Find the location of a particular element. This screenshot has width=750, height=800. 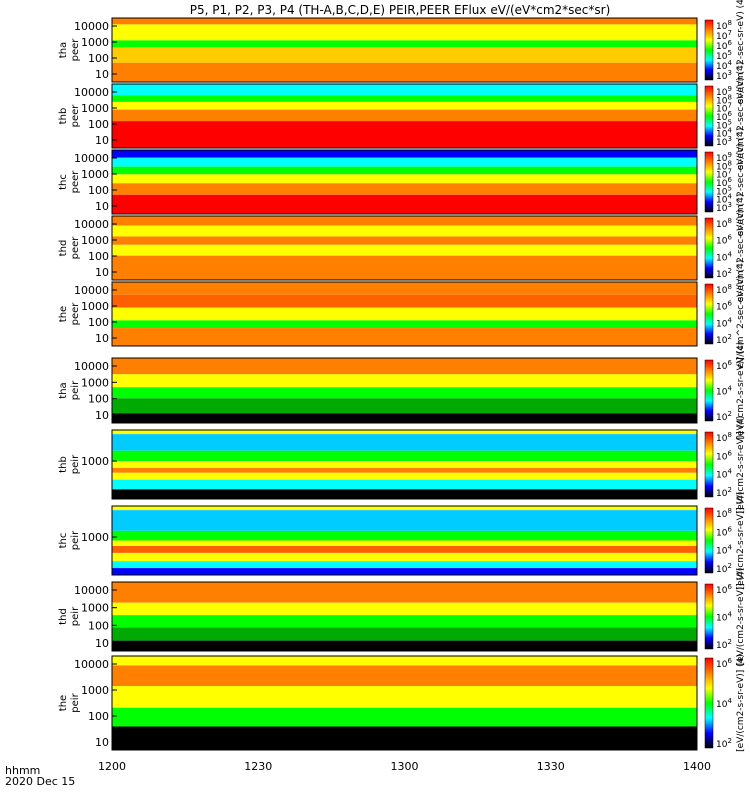

panel-label-probe: the is located at coordinates (63, 703).